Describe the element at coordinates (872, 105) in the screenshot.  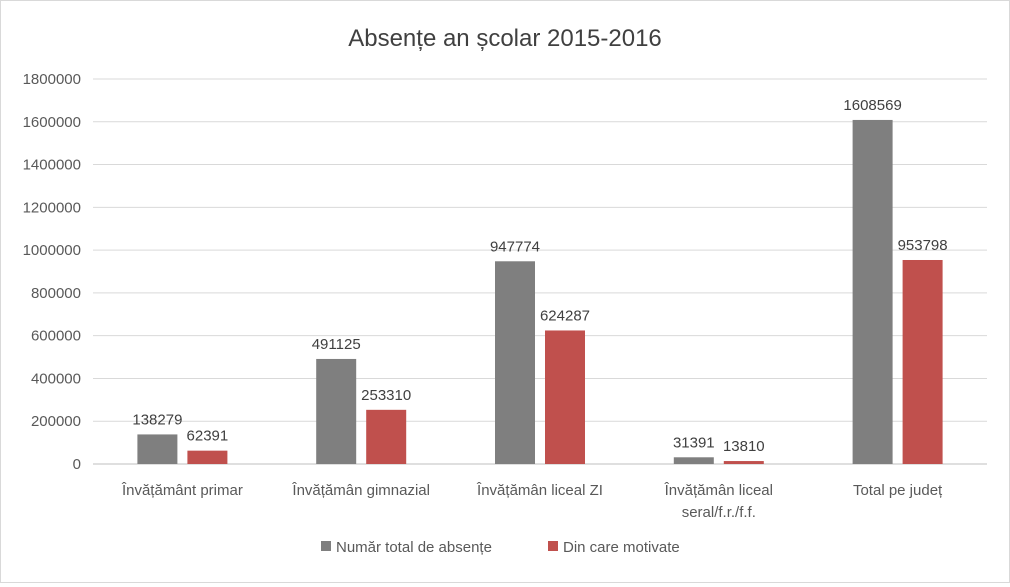
I see `data-label: 1608569` at that location.